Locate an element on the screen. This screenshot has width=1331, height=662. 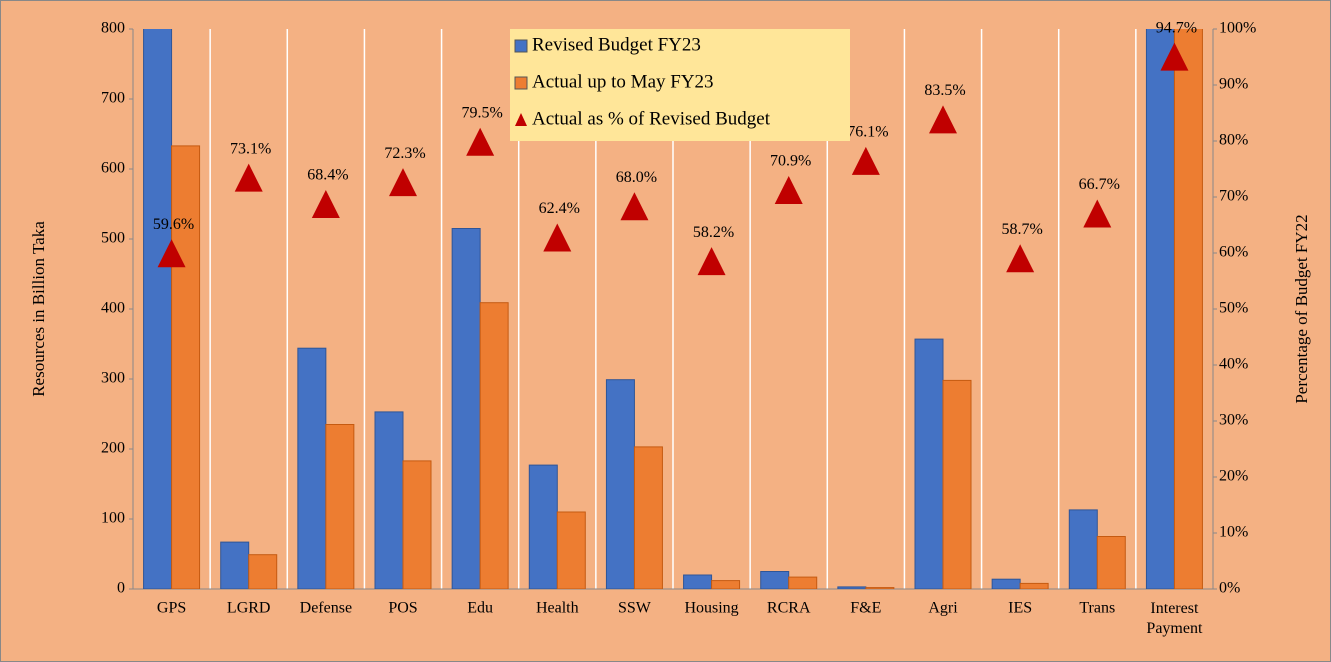
y2-tick-label: 20% is located at coordinates (1233, 476).